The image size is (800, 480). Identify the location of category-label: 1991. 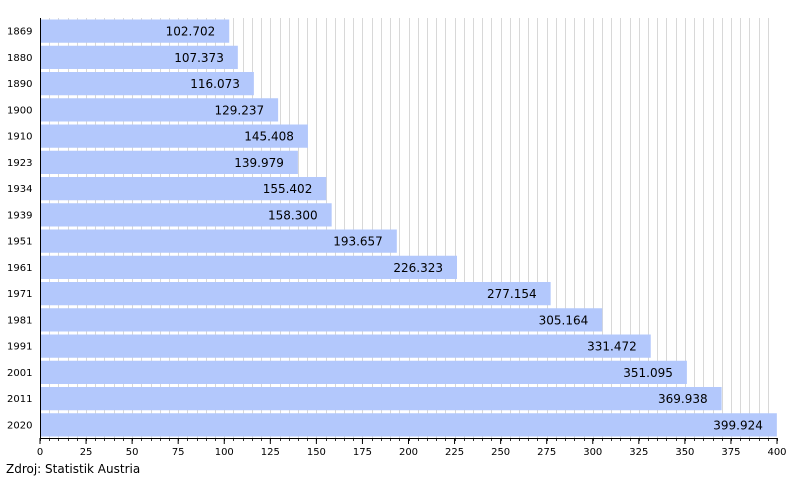
(19, 347).